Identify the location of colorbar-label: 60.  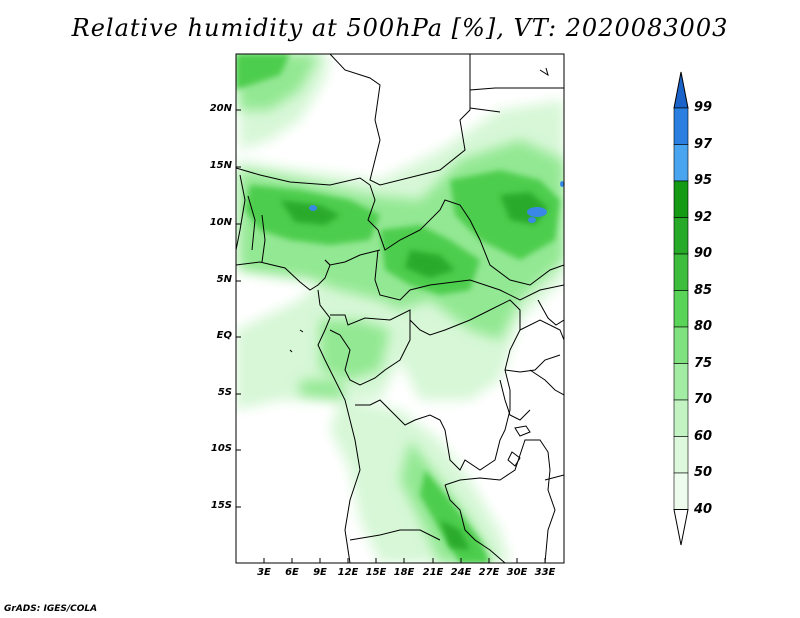
(703, 436).